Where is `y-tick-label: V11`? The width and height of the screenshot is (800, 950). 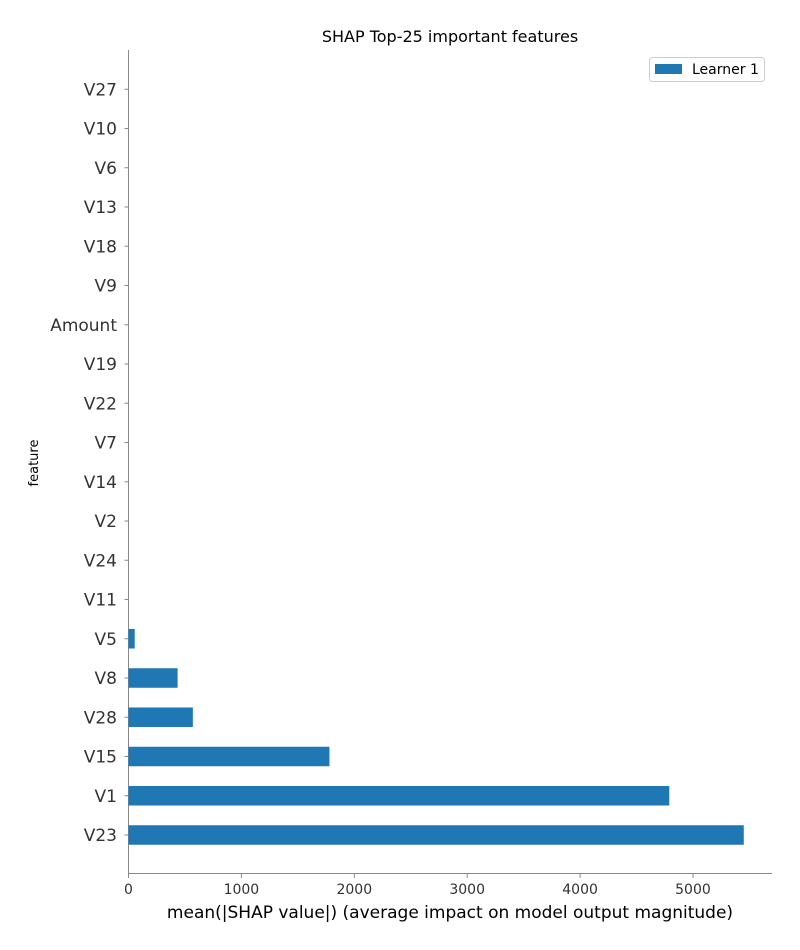 y-tick-label: V11 is located at coordinates (100, 601).